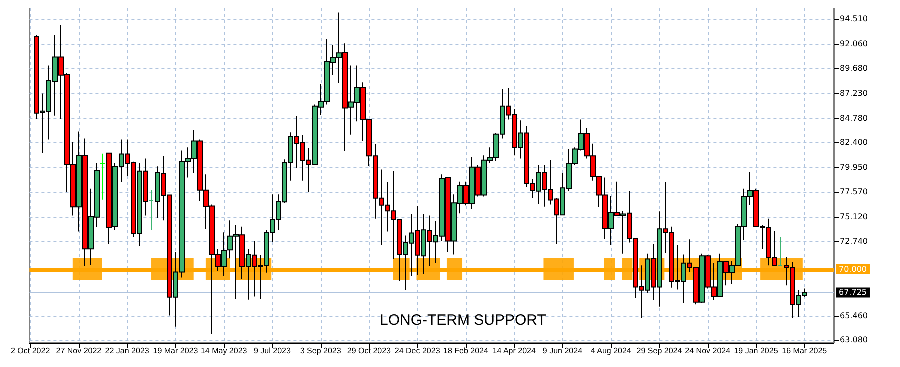 The height and width of the screenshot is (367, 900). What do you see at coordinates (31, 351) in the screenshot?
I see `x-tick-label: 2 Oct 2022` at bounding box center [31, 351].